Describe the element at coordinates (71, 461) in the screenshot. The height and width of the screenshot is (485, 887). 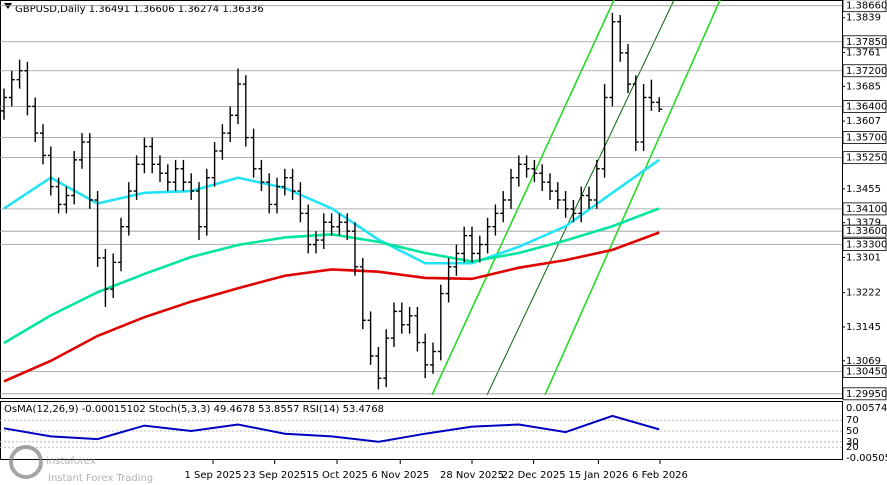
I see `logo-name: instaforex` at that location.